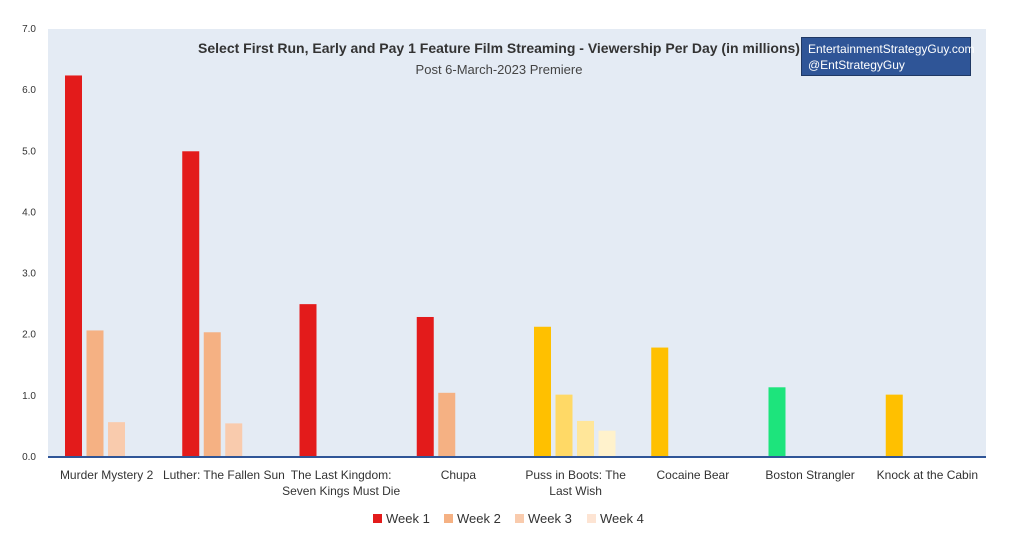  Describe the element at coordinates (29, 90) in the screenshot. I see `y-tick-label: 6.0` at that location.